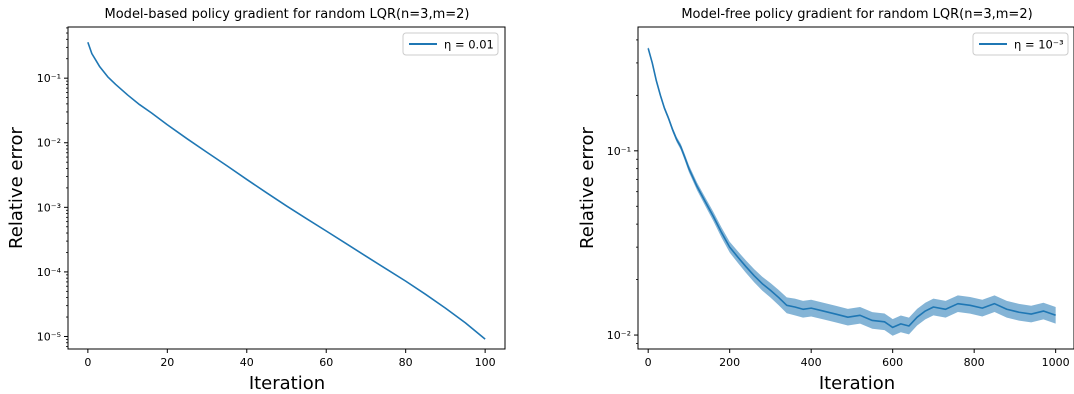  What do you see at coordinates (857, 359) in the screenshot?
I see `right-chart-x-ticks: 0 200 400 600 800 1000` at bounding box center [857, 359].